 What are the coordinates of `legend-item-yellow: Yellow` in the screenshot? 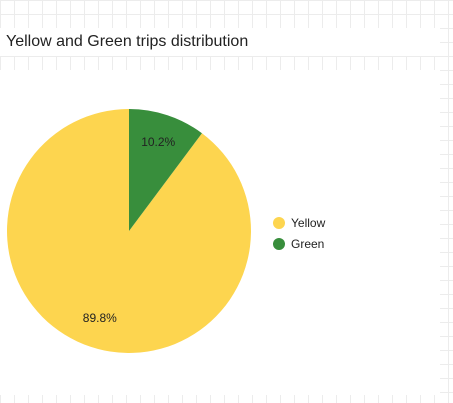 It's located at (299, 222).